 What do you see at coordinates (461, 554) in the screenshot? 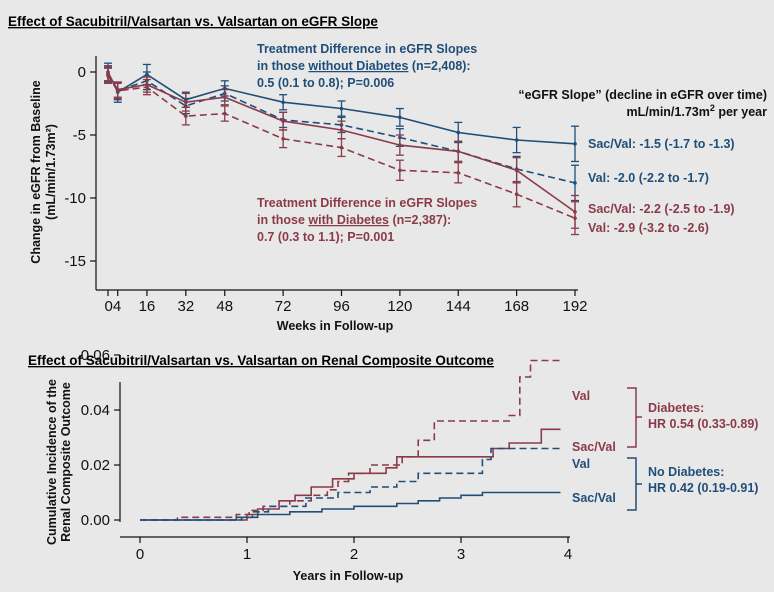
I see `renal-x-tick-label: 3` at bounding box center [461, 554].